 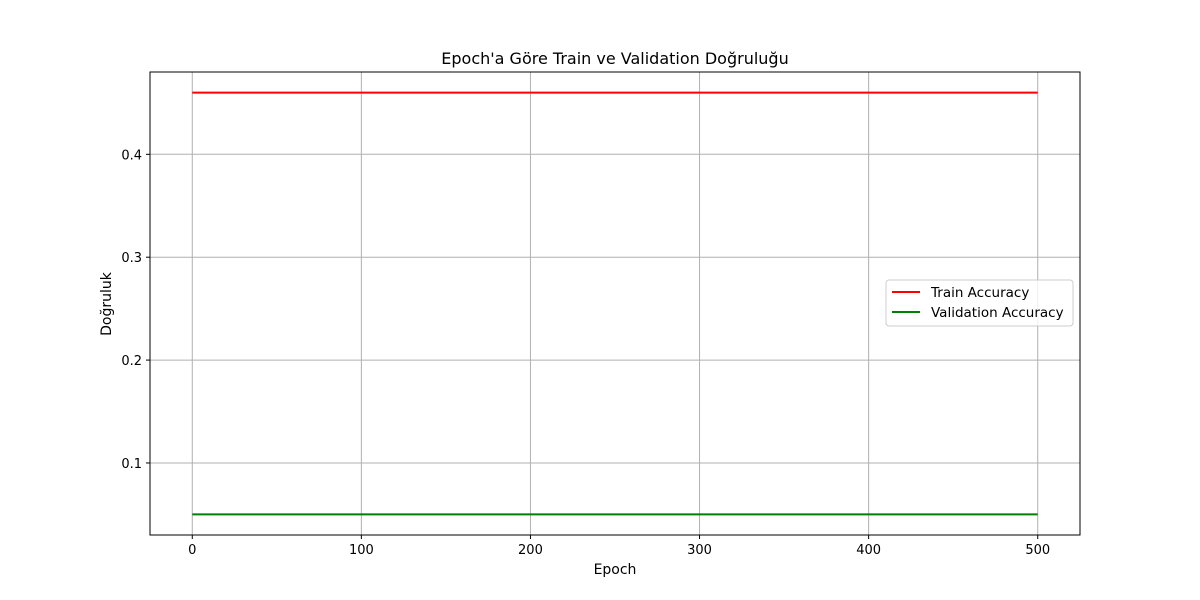 I want to click on x-tick-label: 500, so click(x=1037, y=550).